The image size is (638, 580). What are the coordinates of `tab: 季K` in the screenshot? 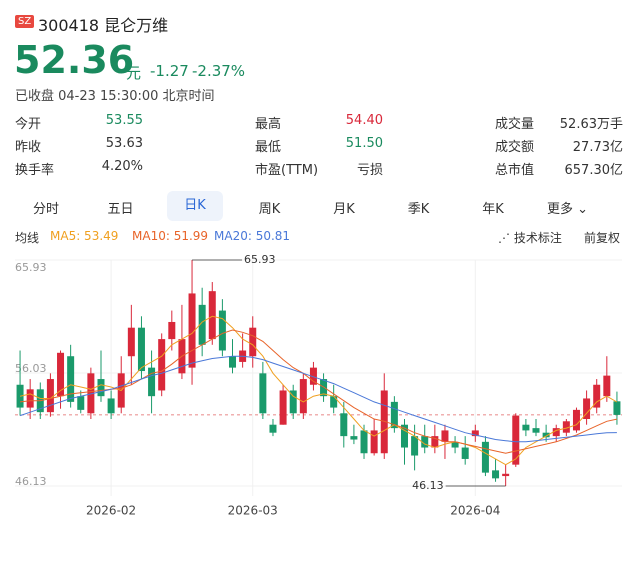 It's located at (418, 209).